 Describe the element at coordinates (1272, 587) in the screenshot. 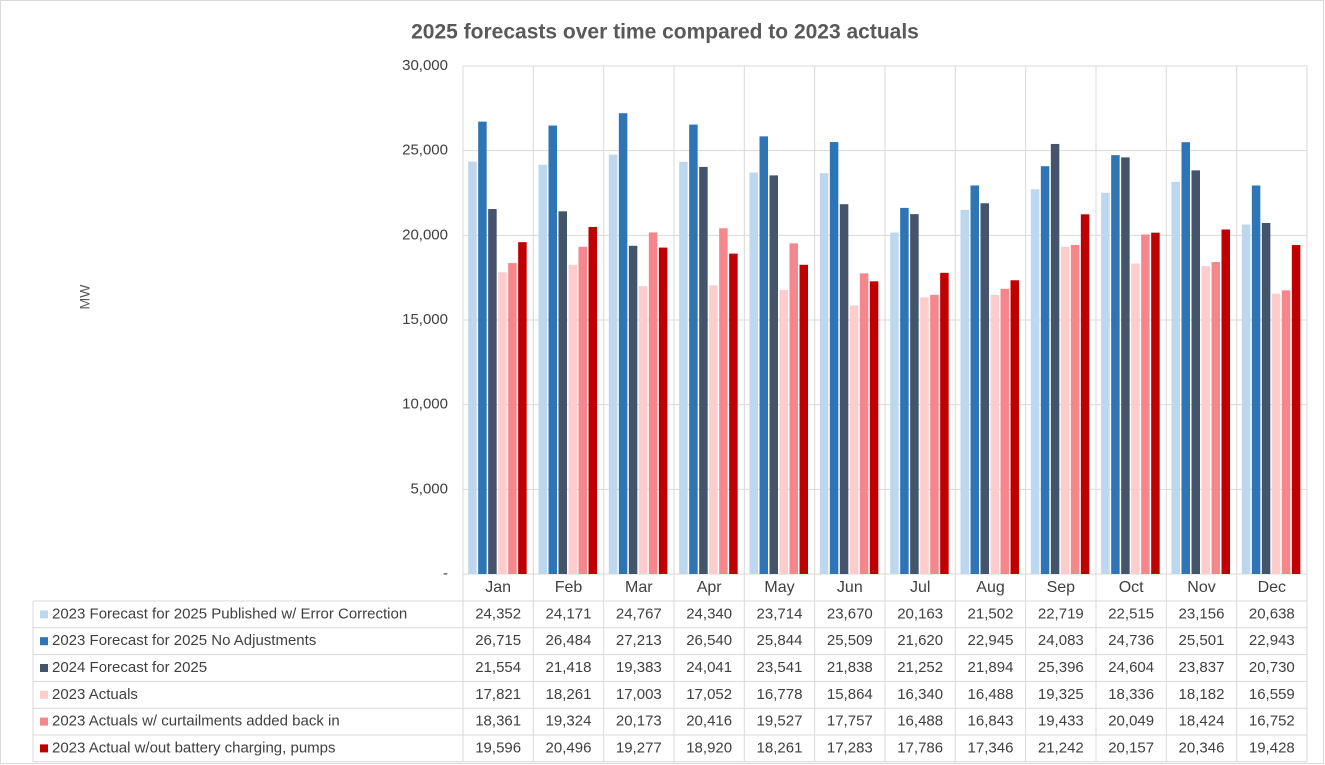

I see `x-tick-label: Dec` at that location.